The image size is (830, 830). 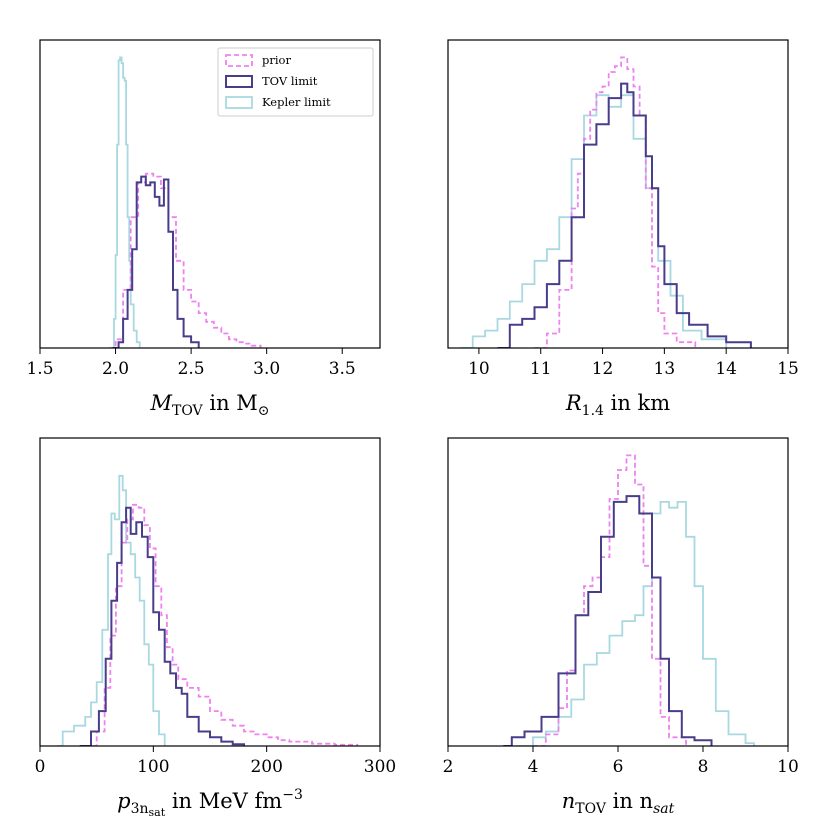 I want to click on x-tick-label: 12, so click(x=603, y=369).